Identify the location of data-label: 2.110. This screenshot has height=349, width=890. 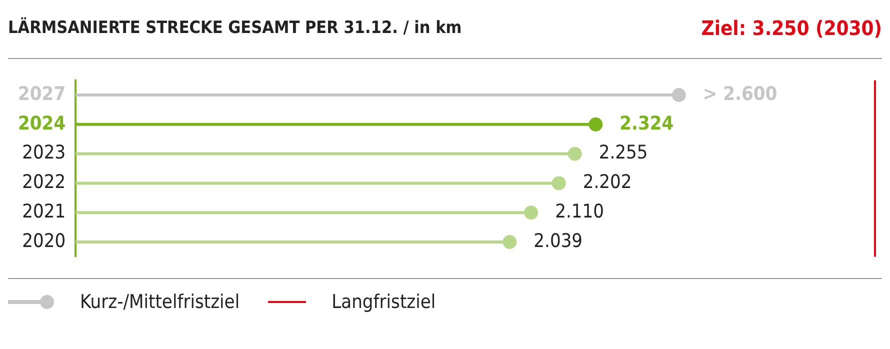
(579, 211).